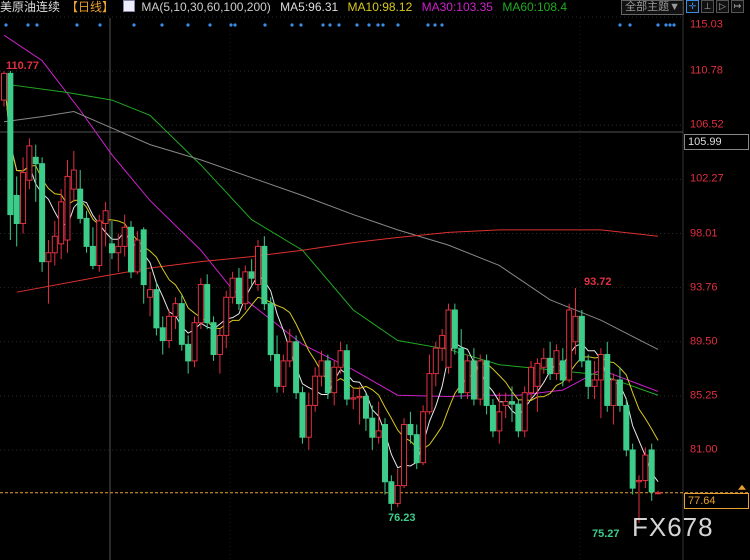 This screenshot has width=750, height=560. What do you see at coordinates (692, 6) in the screenshot?
I see `crosshair-icon: ✛` at bounding box center [692, 6].